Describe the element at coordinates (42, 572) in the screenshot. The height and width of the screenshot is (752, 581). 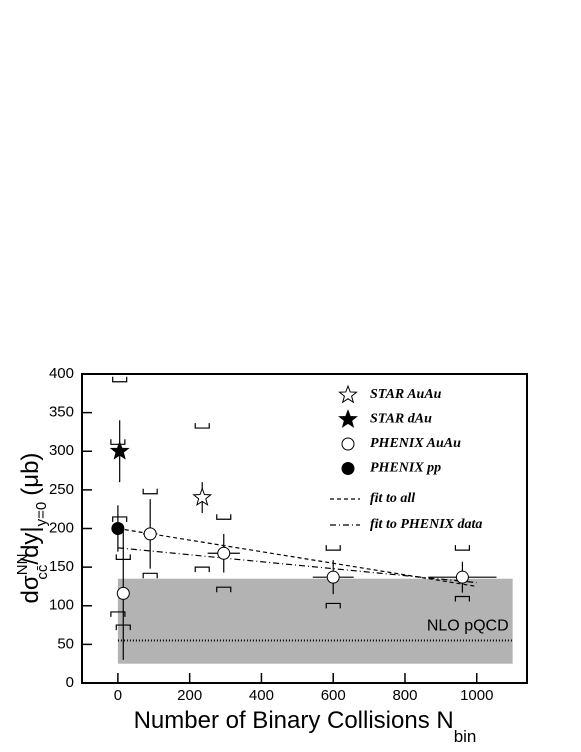
I see `y-label-sub: cc̄` at that location.